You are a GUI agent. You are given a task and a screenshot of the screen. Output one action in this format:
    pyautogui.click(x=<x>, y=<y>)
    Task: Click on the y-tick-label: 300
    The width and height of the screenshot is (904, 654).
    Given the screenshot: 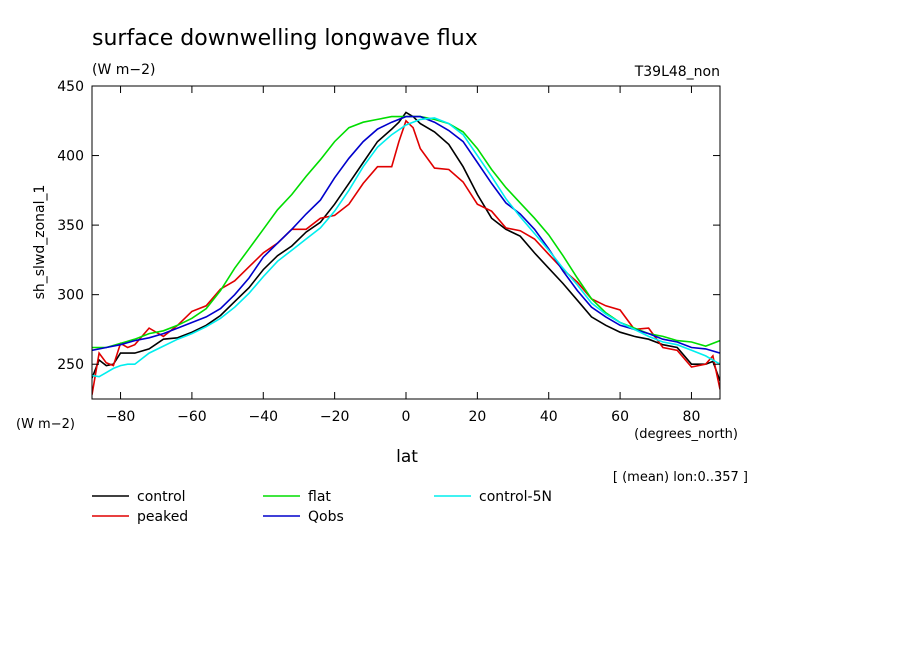 What is the action you would take?
    pyautogui.click(x=70, y=296)
    